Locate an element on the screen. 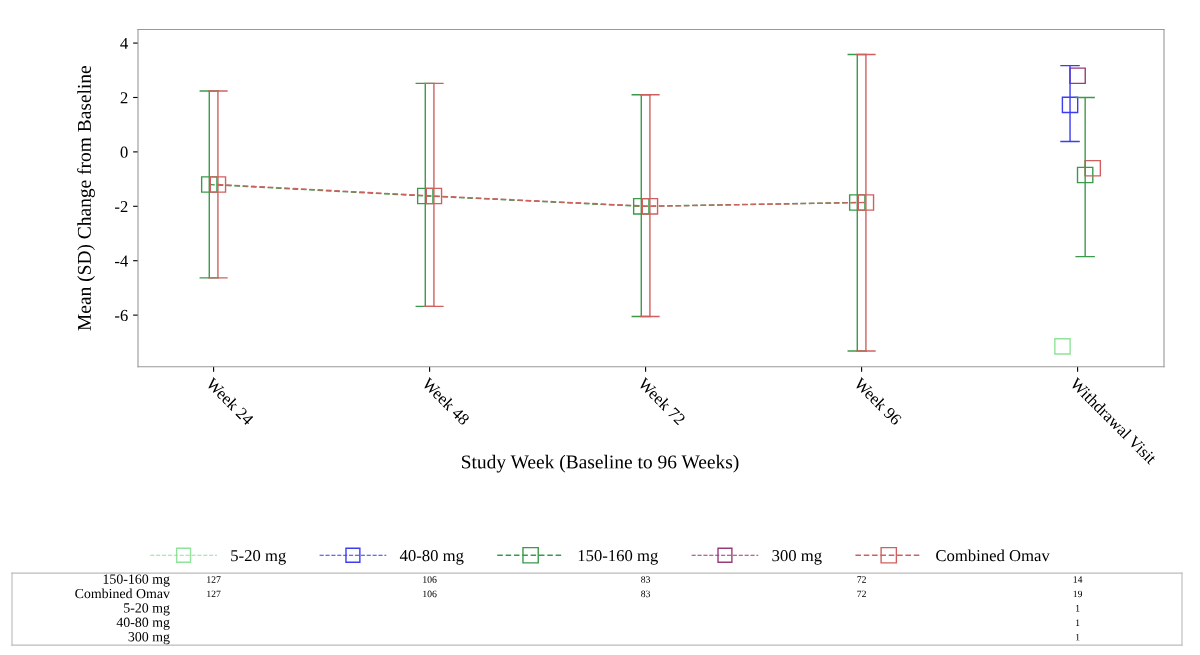 This screenshot has height=655, width=1200. y-tick-label: -4 is located at coordinates (122, 261).